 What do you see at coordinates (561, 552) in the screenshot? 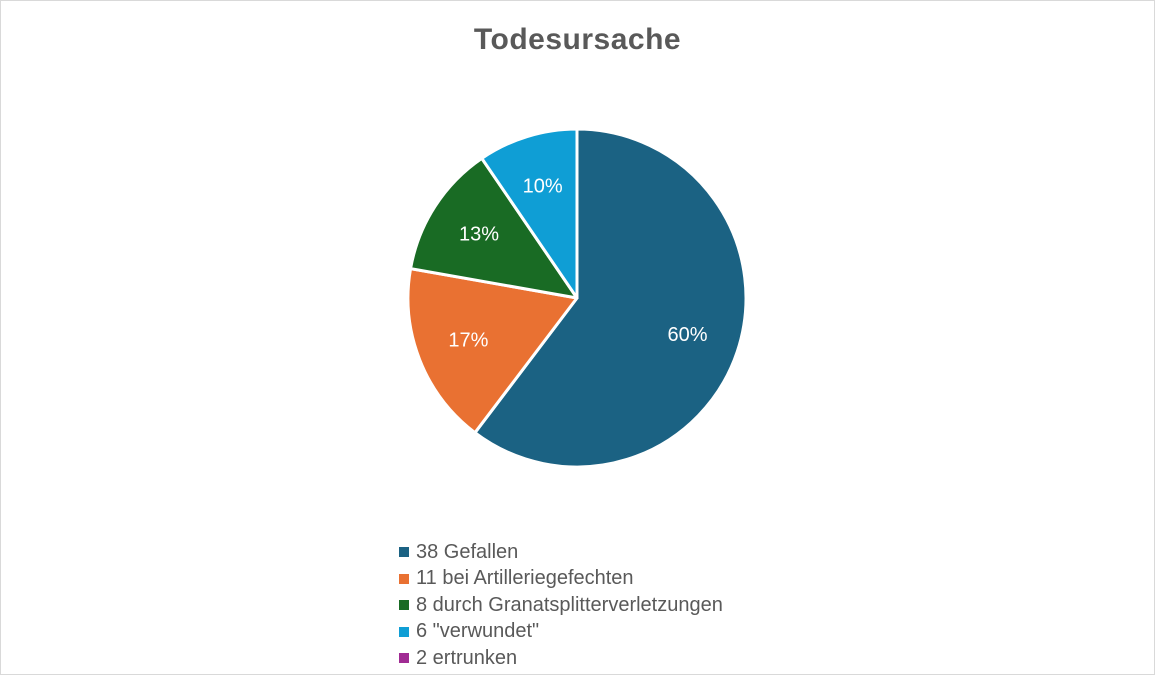
I see `legend-item-1: 38 Gefallen` at bounding box center [561, 552].